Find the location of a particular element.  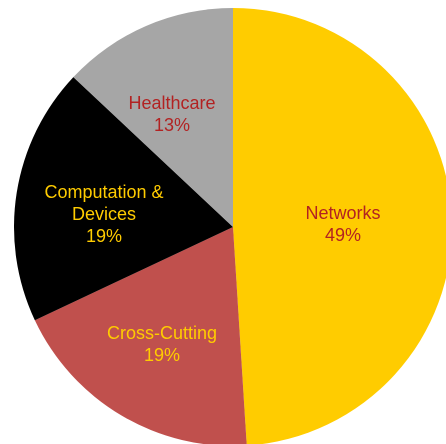

pie-slice-label-0-line-0: Networks is located at coordinates (342, 213).